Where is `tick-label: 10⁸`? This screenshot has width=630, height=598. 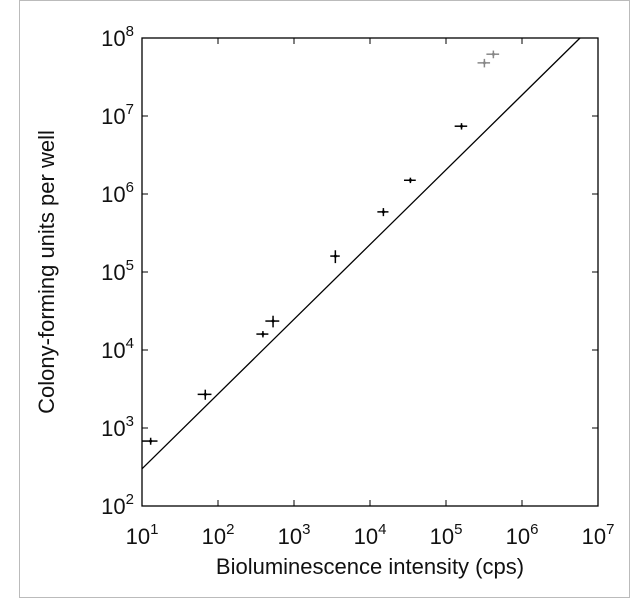 tick-label: 10⁸ is located at coordinates (117, 37).